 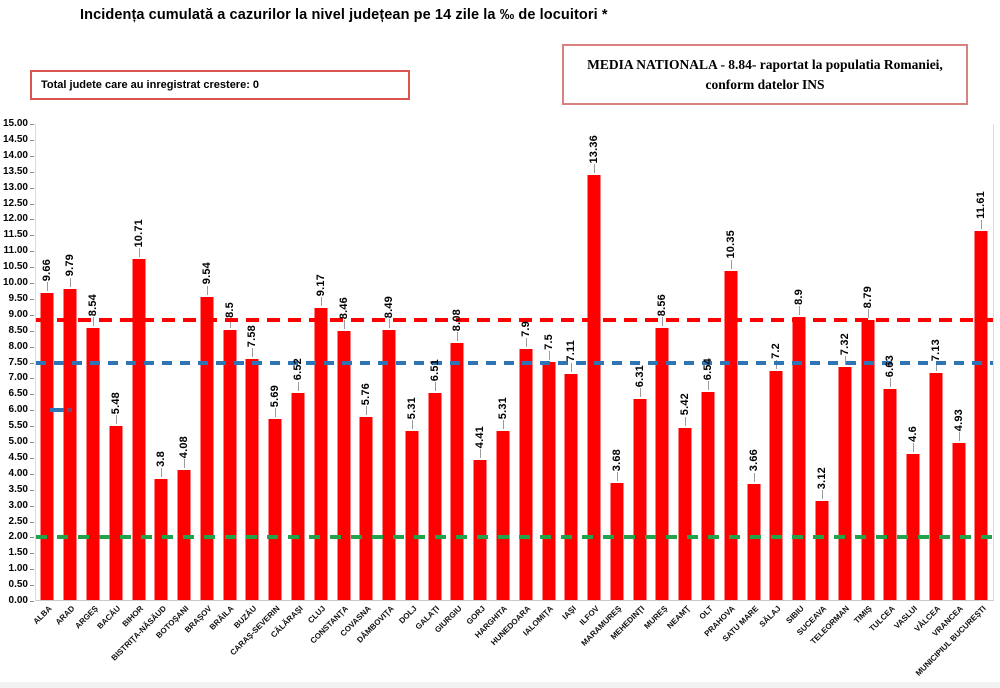 What do you see at coordinates (655, 617) in the screenshot?
I see `x-axis-label: MUREŞ` at bounding box center [655, 617].